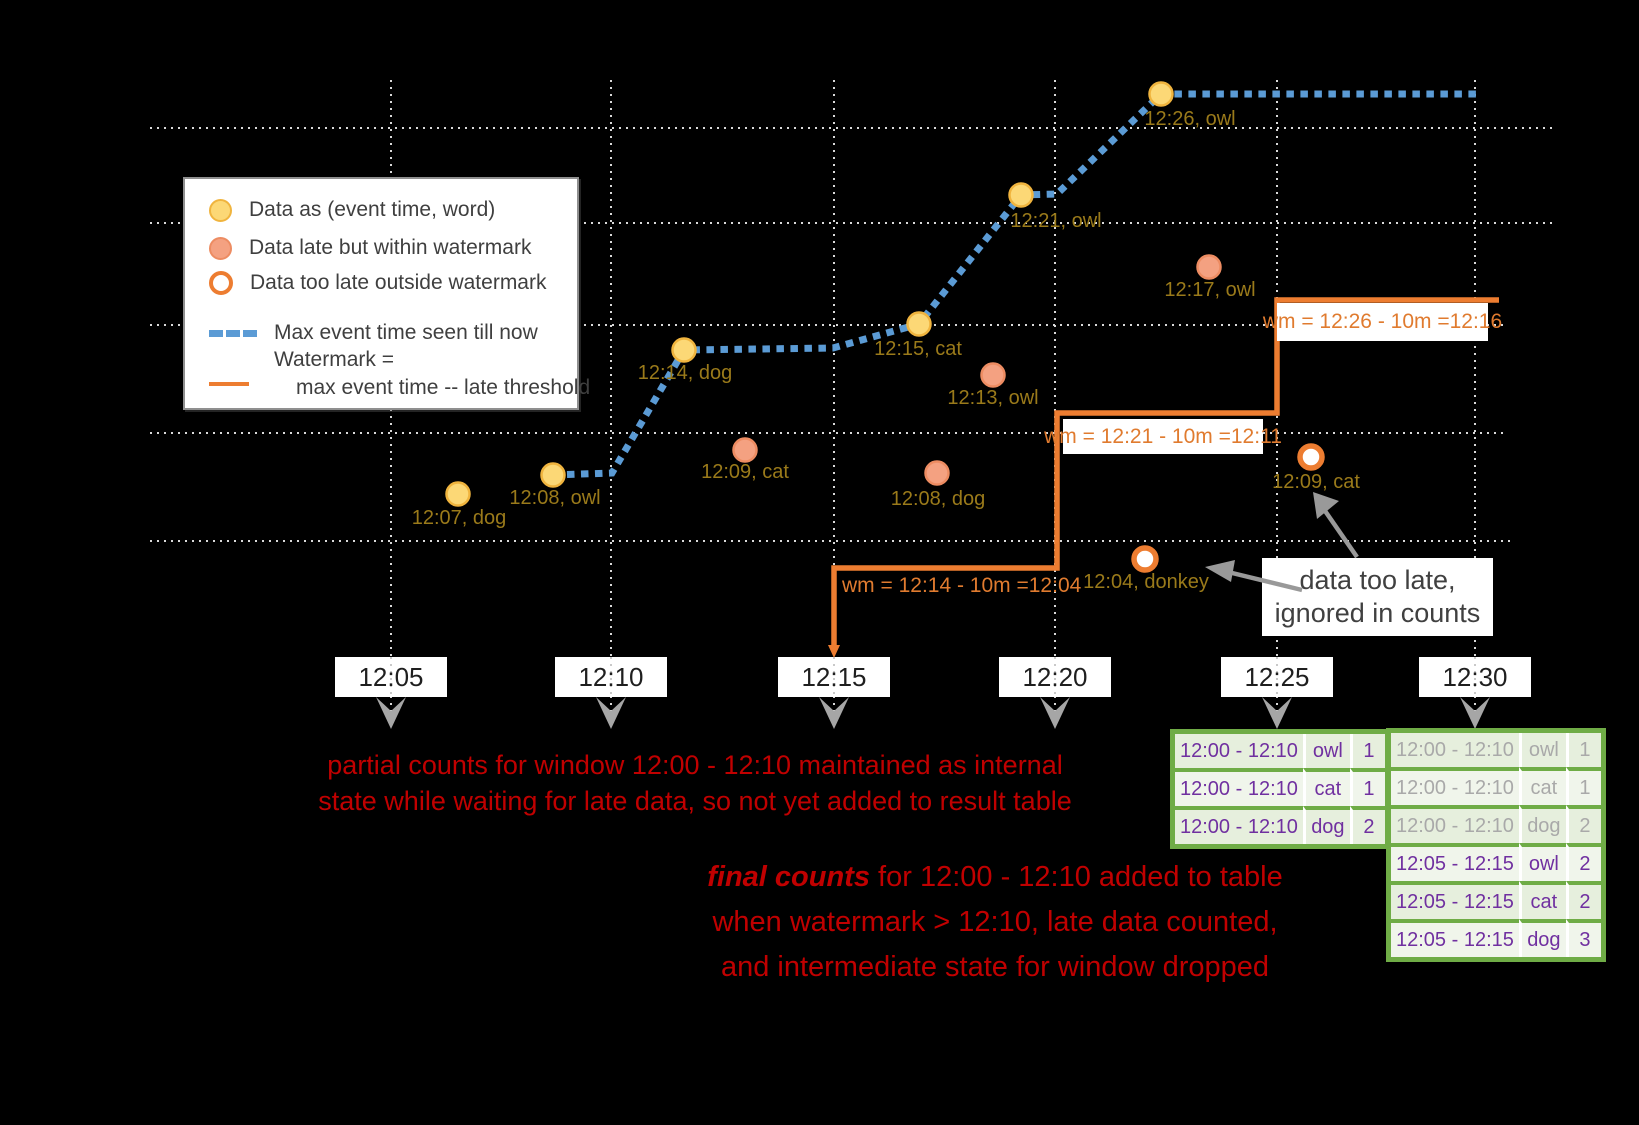 The height and width of the screenshot is (1125, 1639). Describe the element at coordinates (938, 499) in the screenshot. I see `point-label: 12:08, dog` at that location.